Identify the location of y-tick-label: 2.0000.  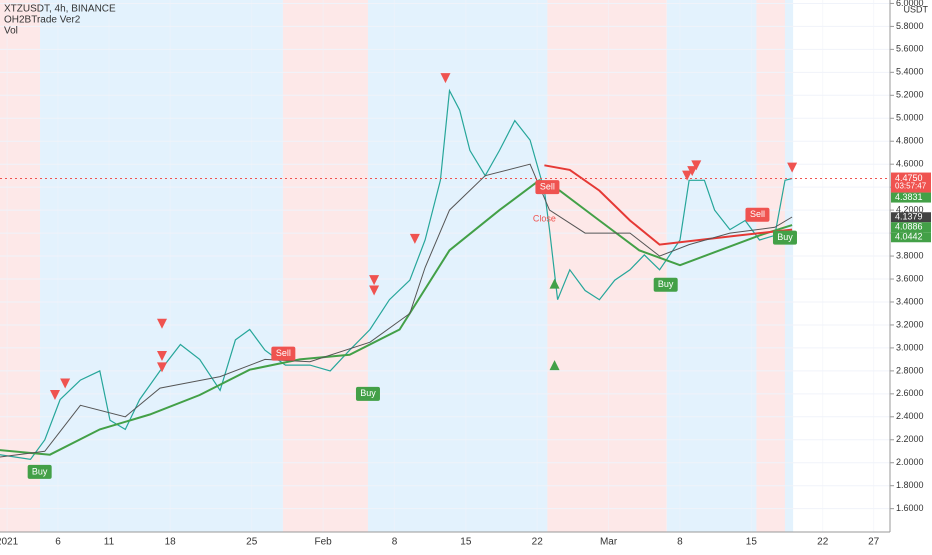
(910, 462).